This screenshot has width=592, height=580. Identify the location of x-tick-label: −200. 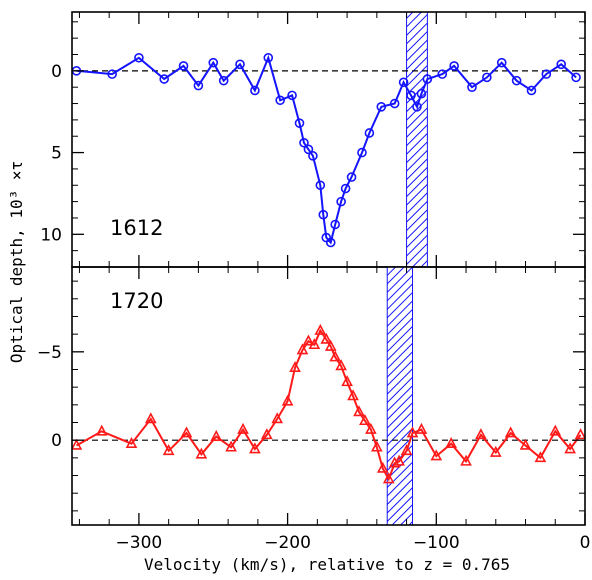
(287, 543).